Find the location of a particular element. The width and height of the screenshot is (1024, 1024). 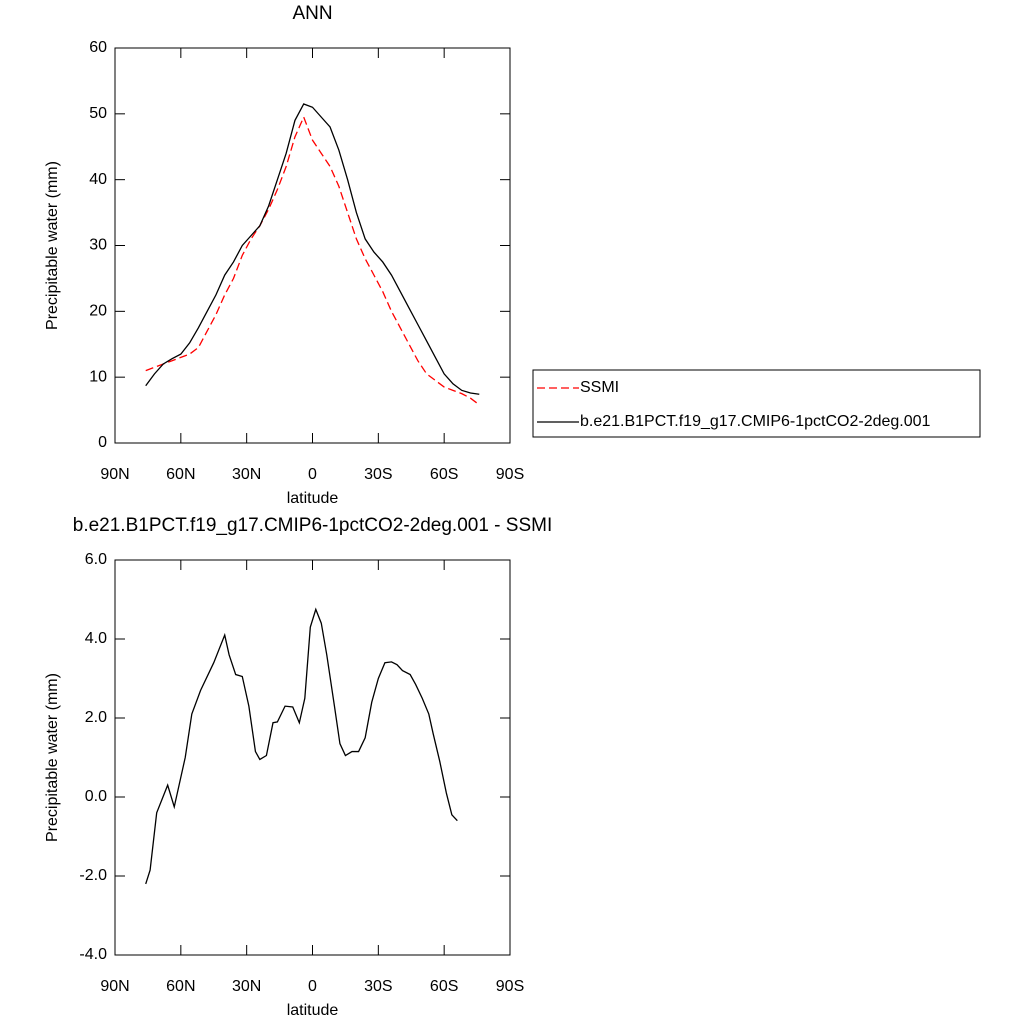

y-tick-label: 0 is located at coordinates (102, 442).